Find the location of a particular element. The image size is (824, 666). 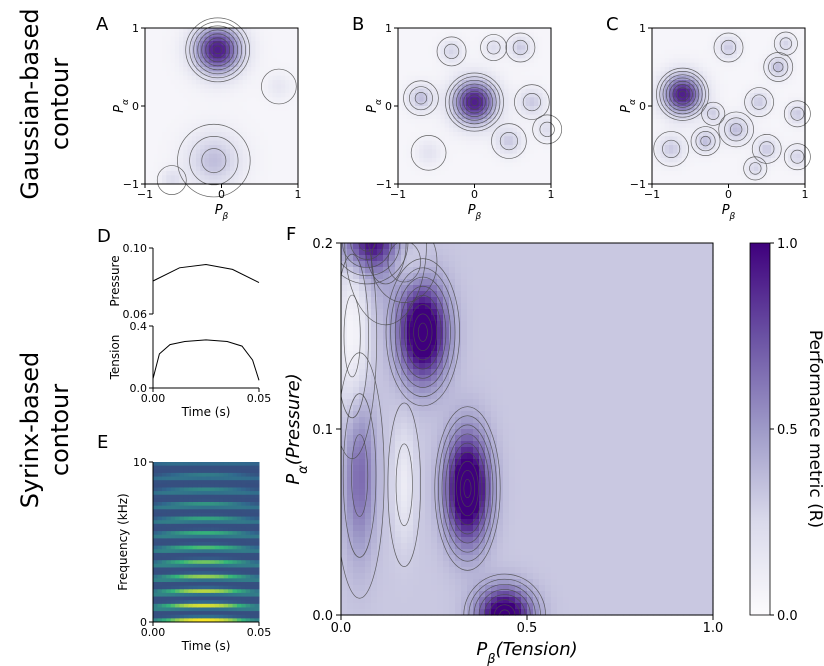

panel-a-xtick-label: 0 is located at coordinates (221, 194).